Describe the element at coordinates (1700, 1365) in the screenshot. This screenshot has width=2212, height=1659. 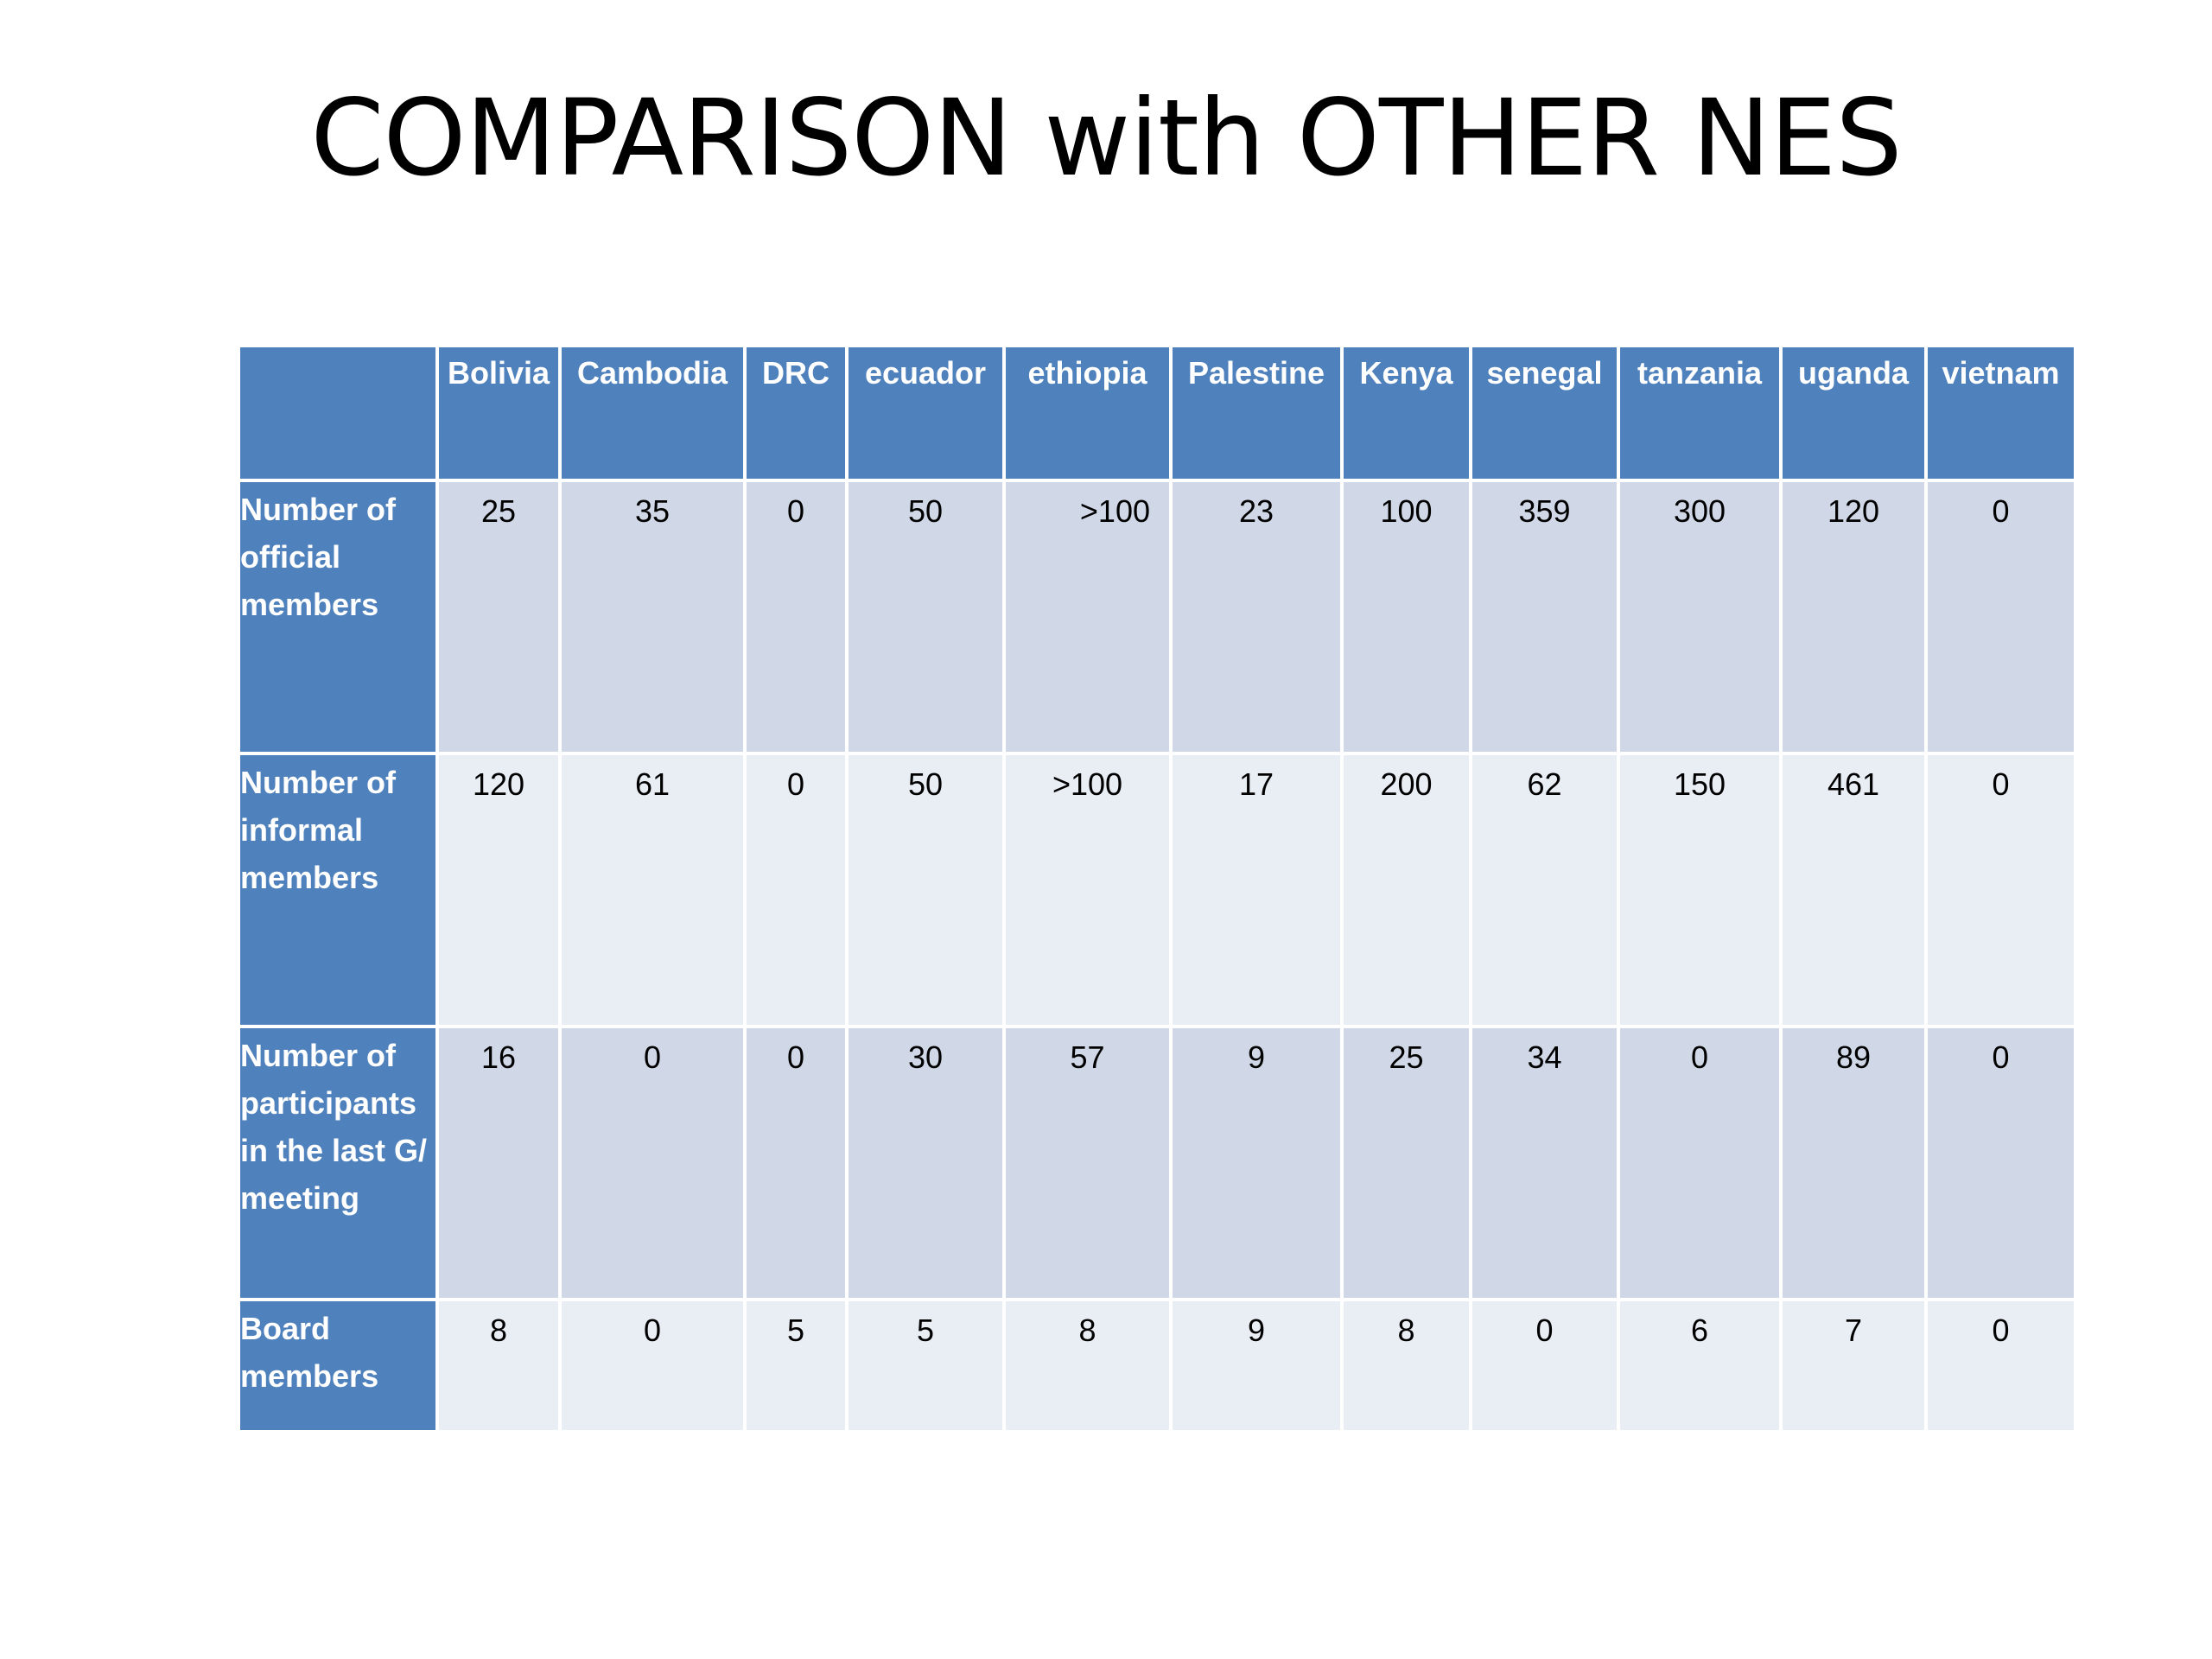
I see `table-cell: 6` at that location.